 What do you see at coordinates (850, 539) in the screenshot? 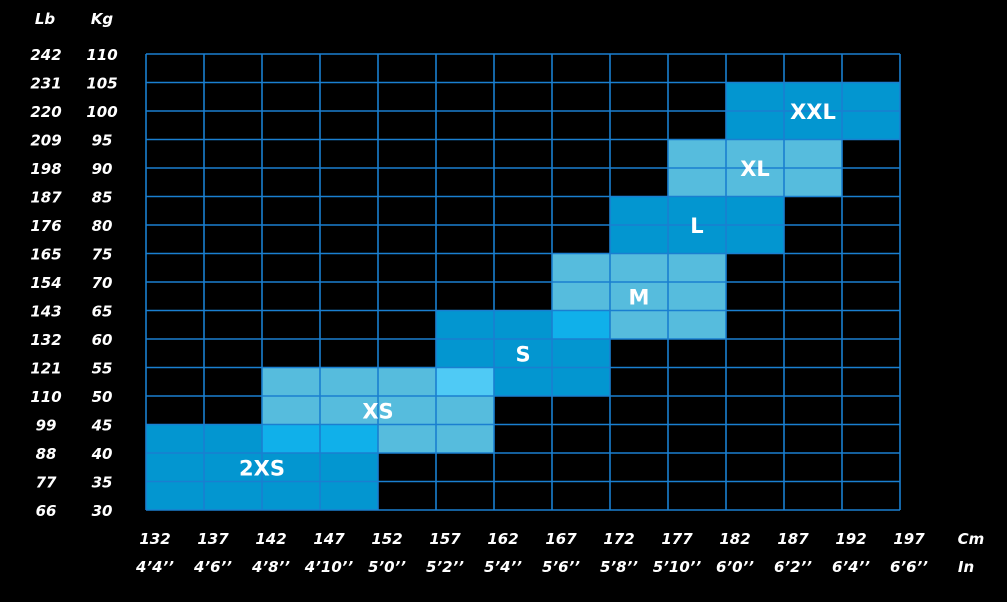
I see `tick-cm: 192` at bounding box center [850, 539].